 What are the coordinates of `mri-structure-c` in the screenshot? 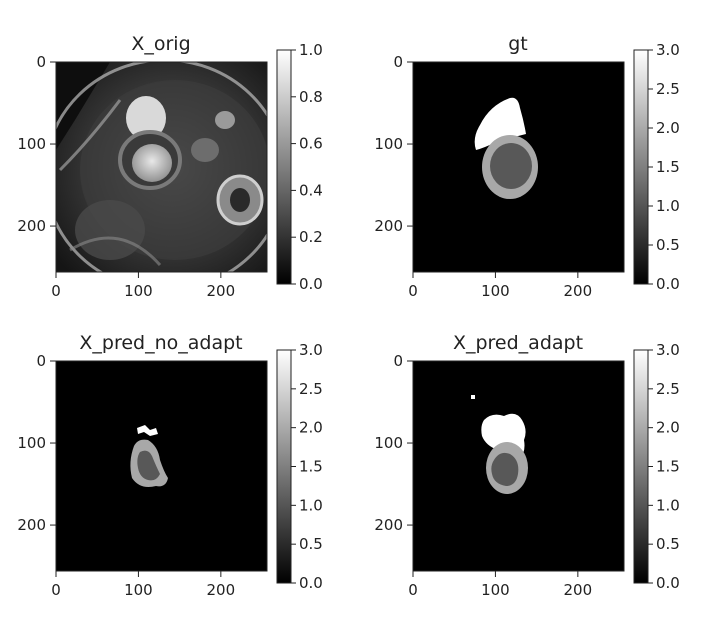 It's located at (205, 150).